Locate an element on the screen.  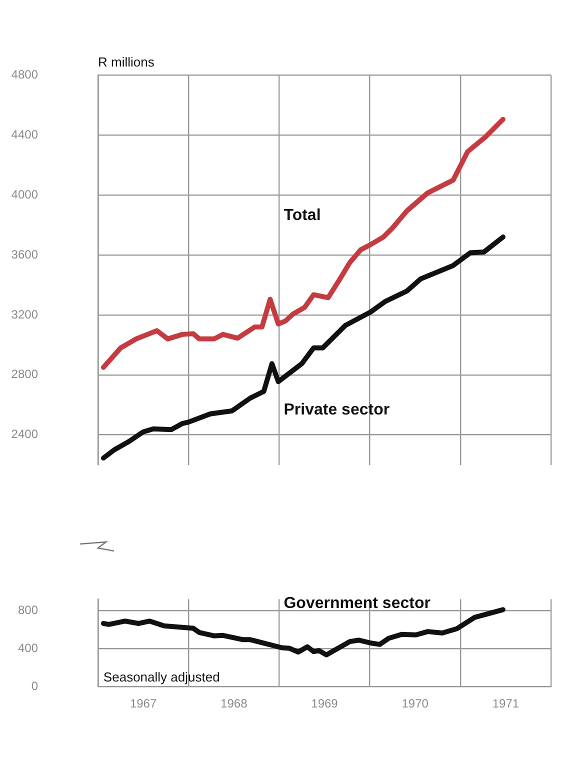
series-label: Private sector is located at coordinates (337, 410).